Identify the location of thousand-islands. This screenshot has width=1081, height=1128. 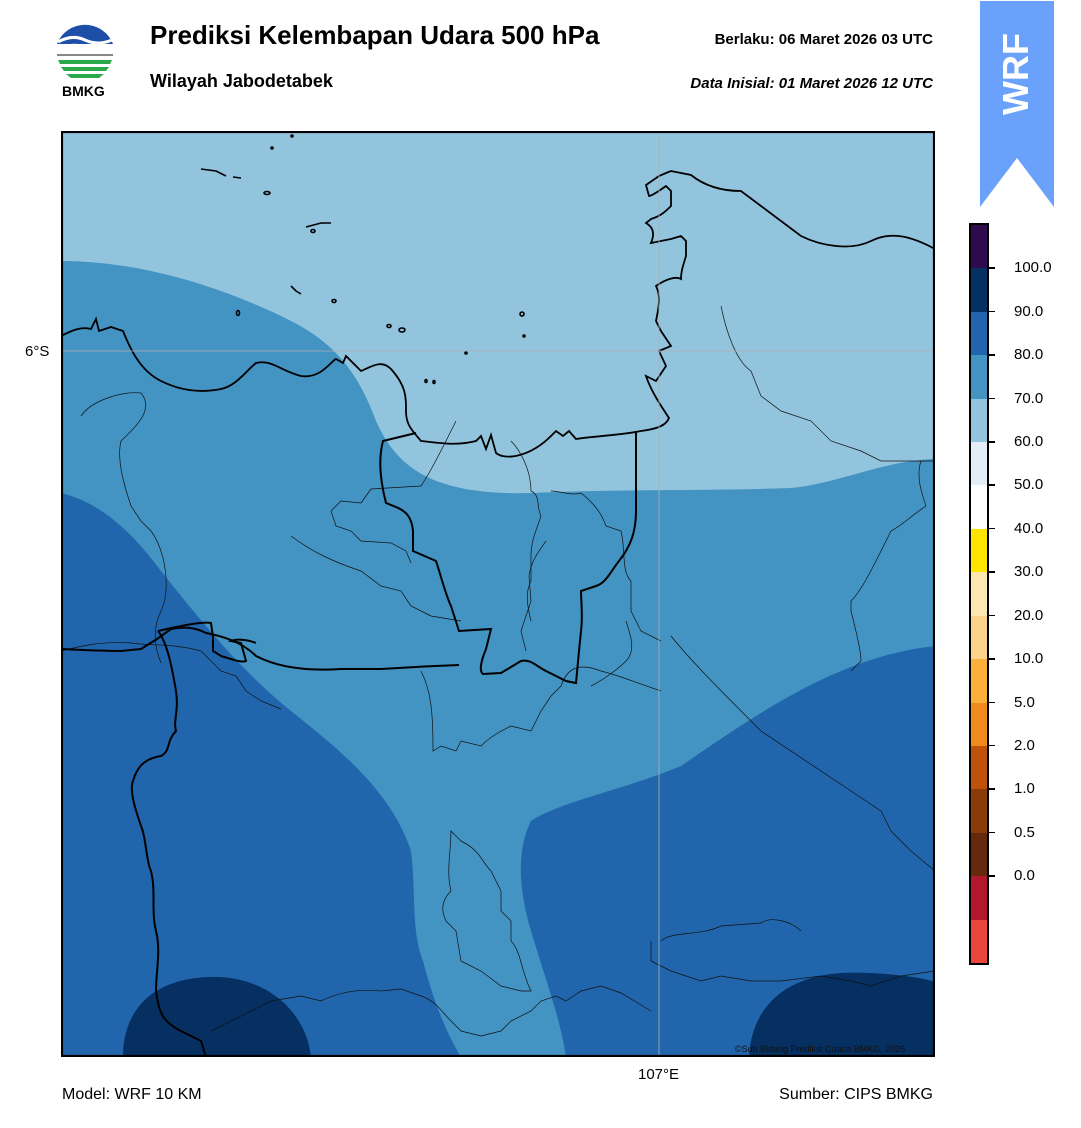
(363, 259).